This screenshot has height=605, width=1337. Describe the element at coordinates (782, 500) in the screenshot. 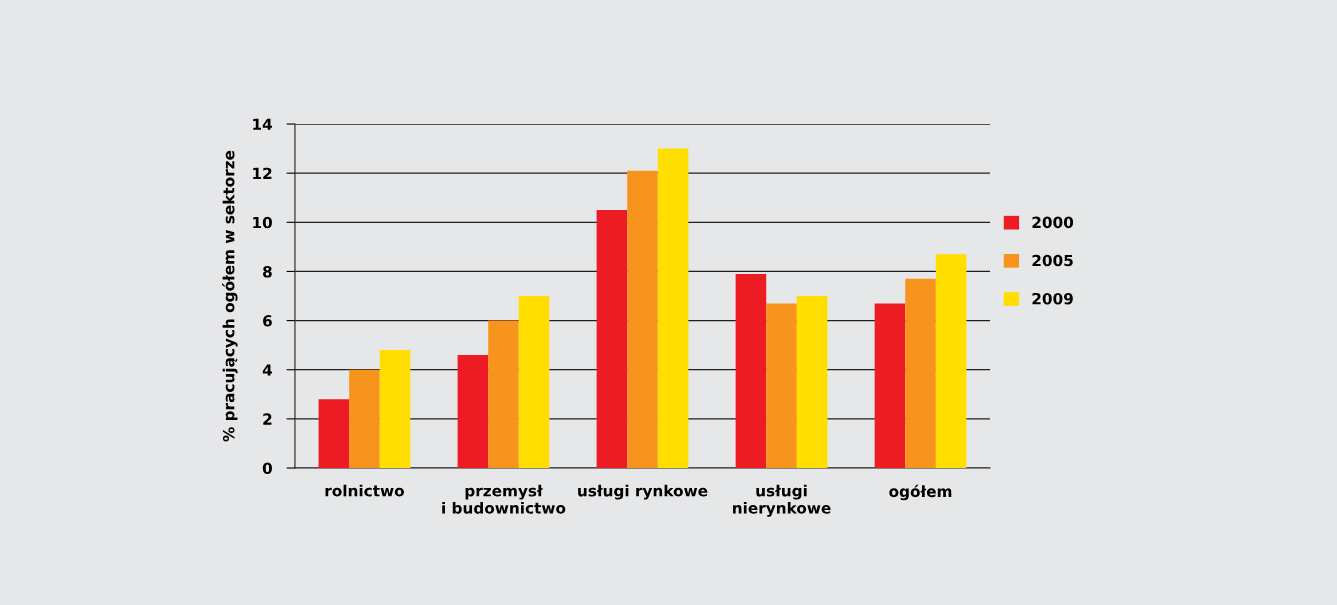

I see `x-tick-label: usługi nierynkowe` at that location.